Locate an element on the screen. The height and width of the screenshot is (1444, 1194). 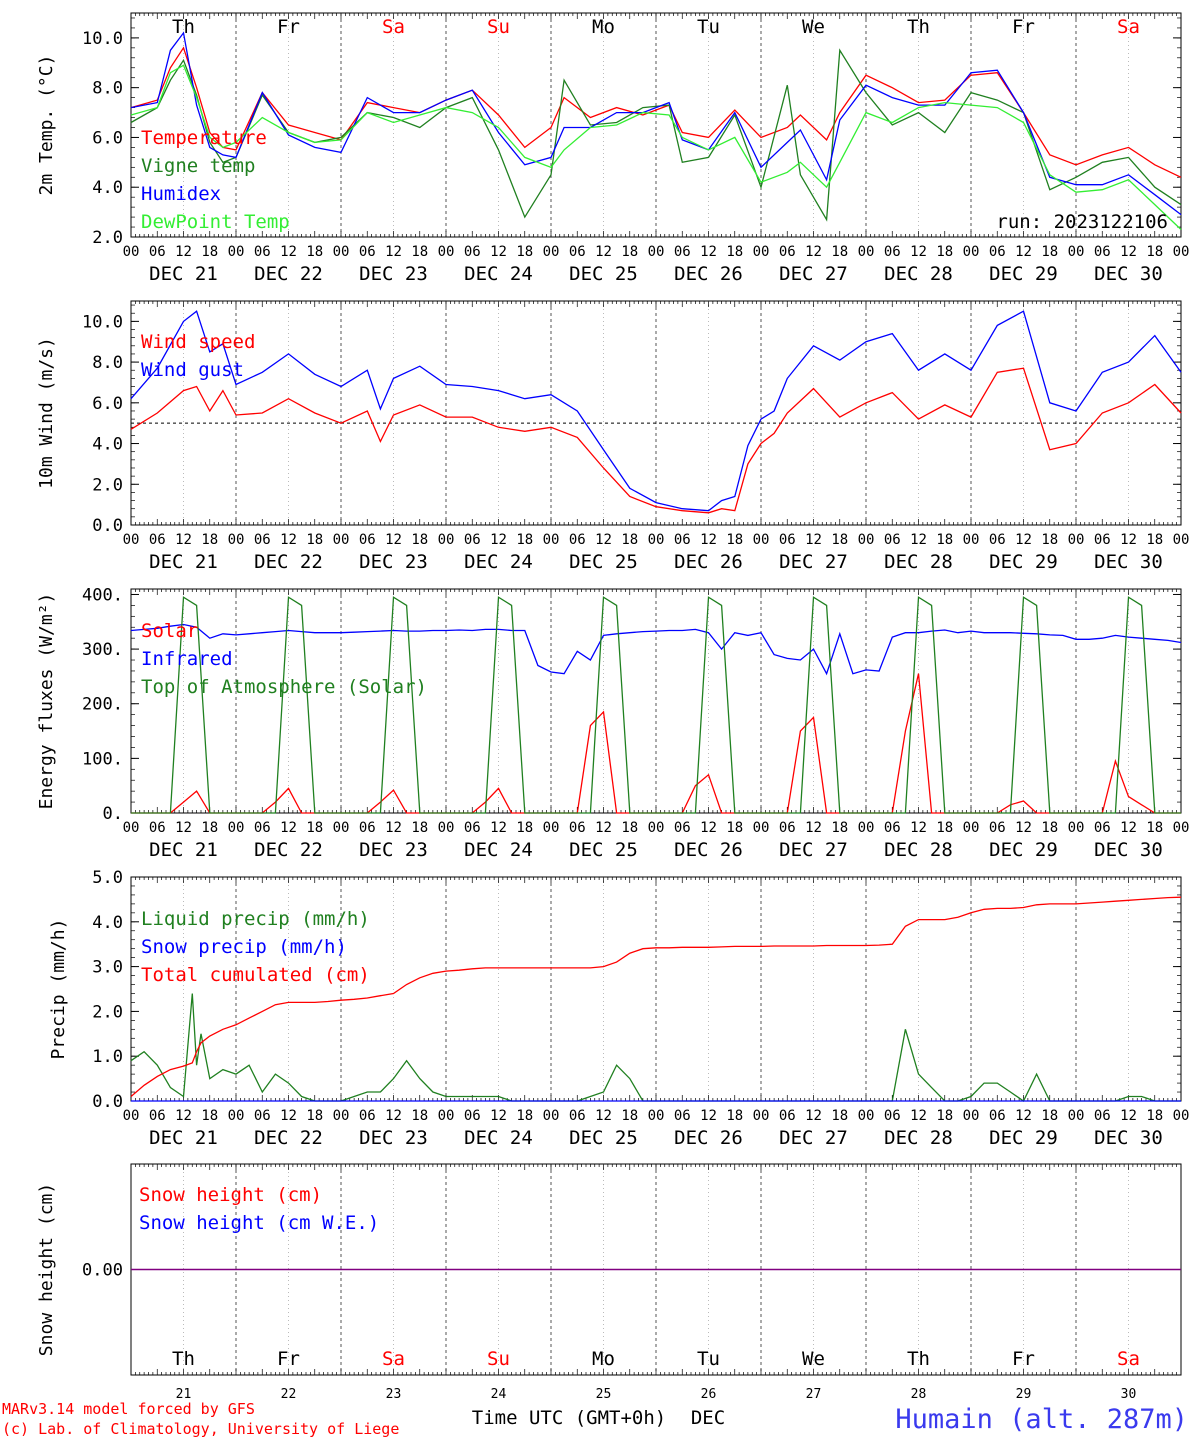
y-tick-label: 10.0 is located at coordinates (102, 39).